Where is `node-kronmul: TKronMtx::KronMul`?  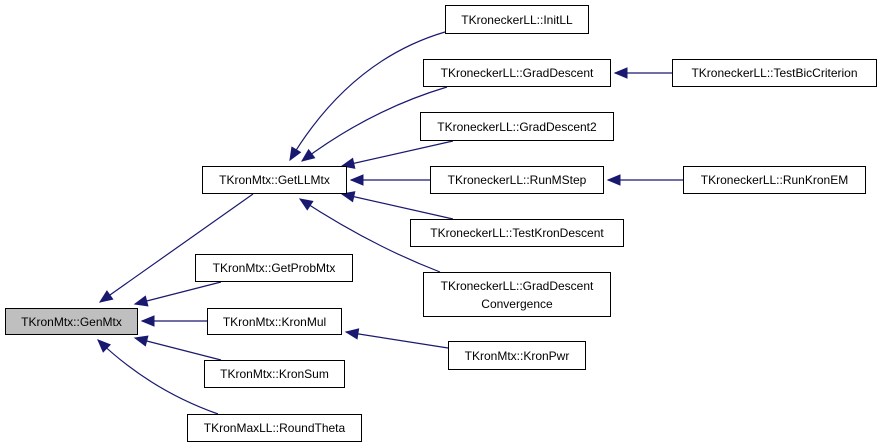
node-kronmul: TKronMtx::KronMul is located at coordinates (274, 321).